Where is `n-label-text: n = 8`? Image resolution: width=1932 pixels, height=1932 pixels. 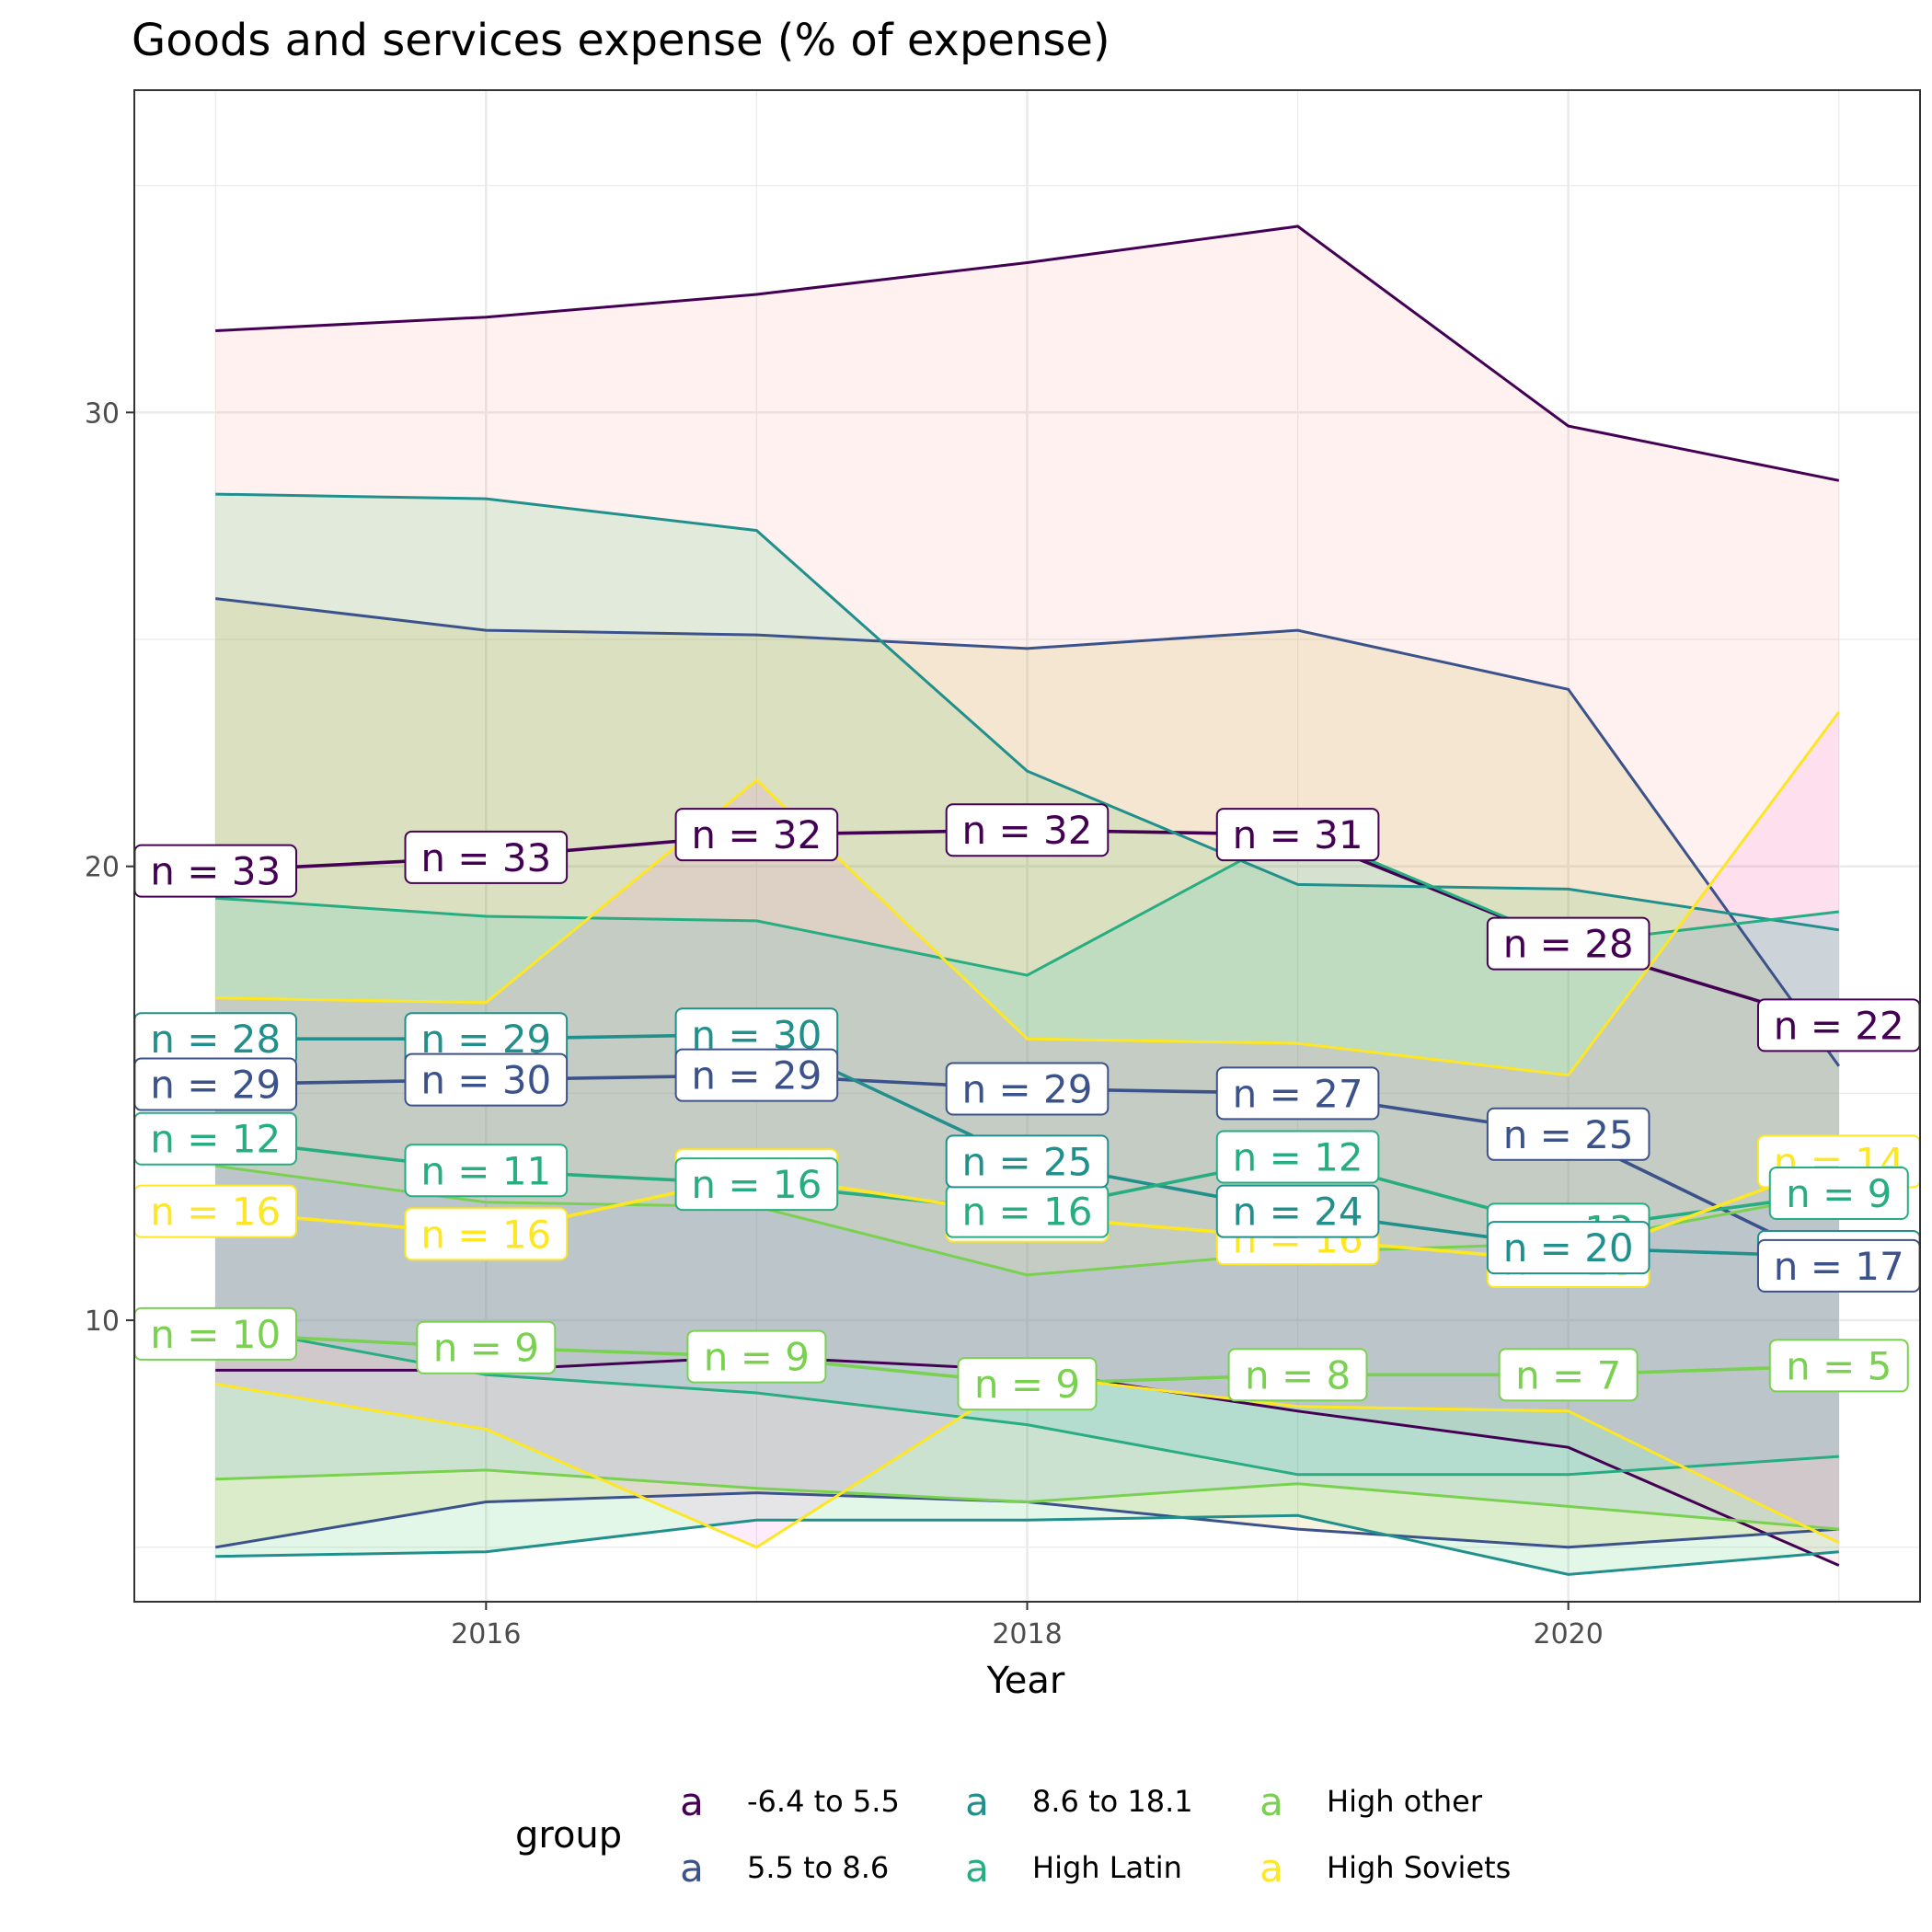 n-label-text: n = 8 is located at coordinates (1298, 1374).